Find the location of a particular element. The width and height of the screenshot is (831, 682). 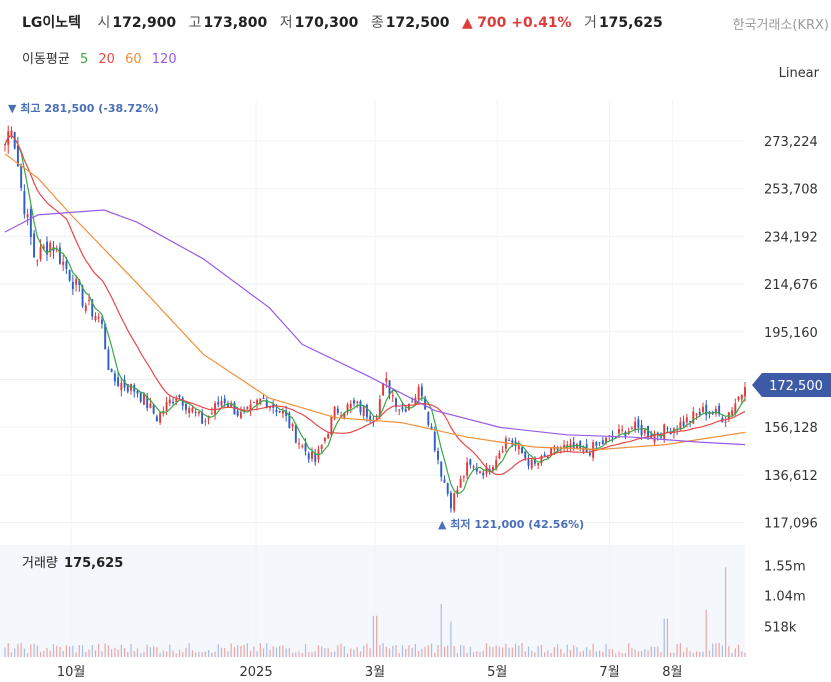

y-tick-label: 273,224 is located at coordinates (791, 142).